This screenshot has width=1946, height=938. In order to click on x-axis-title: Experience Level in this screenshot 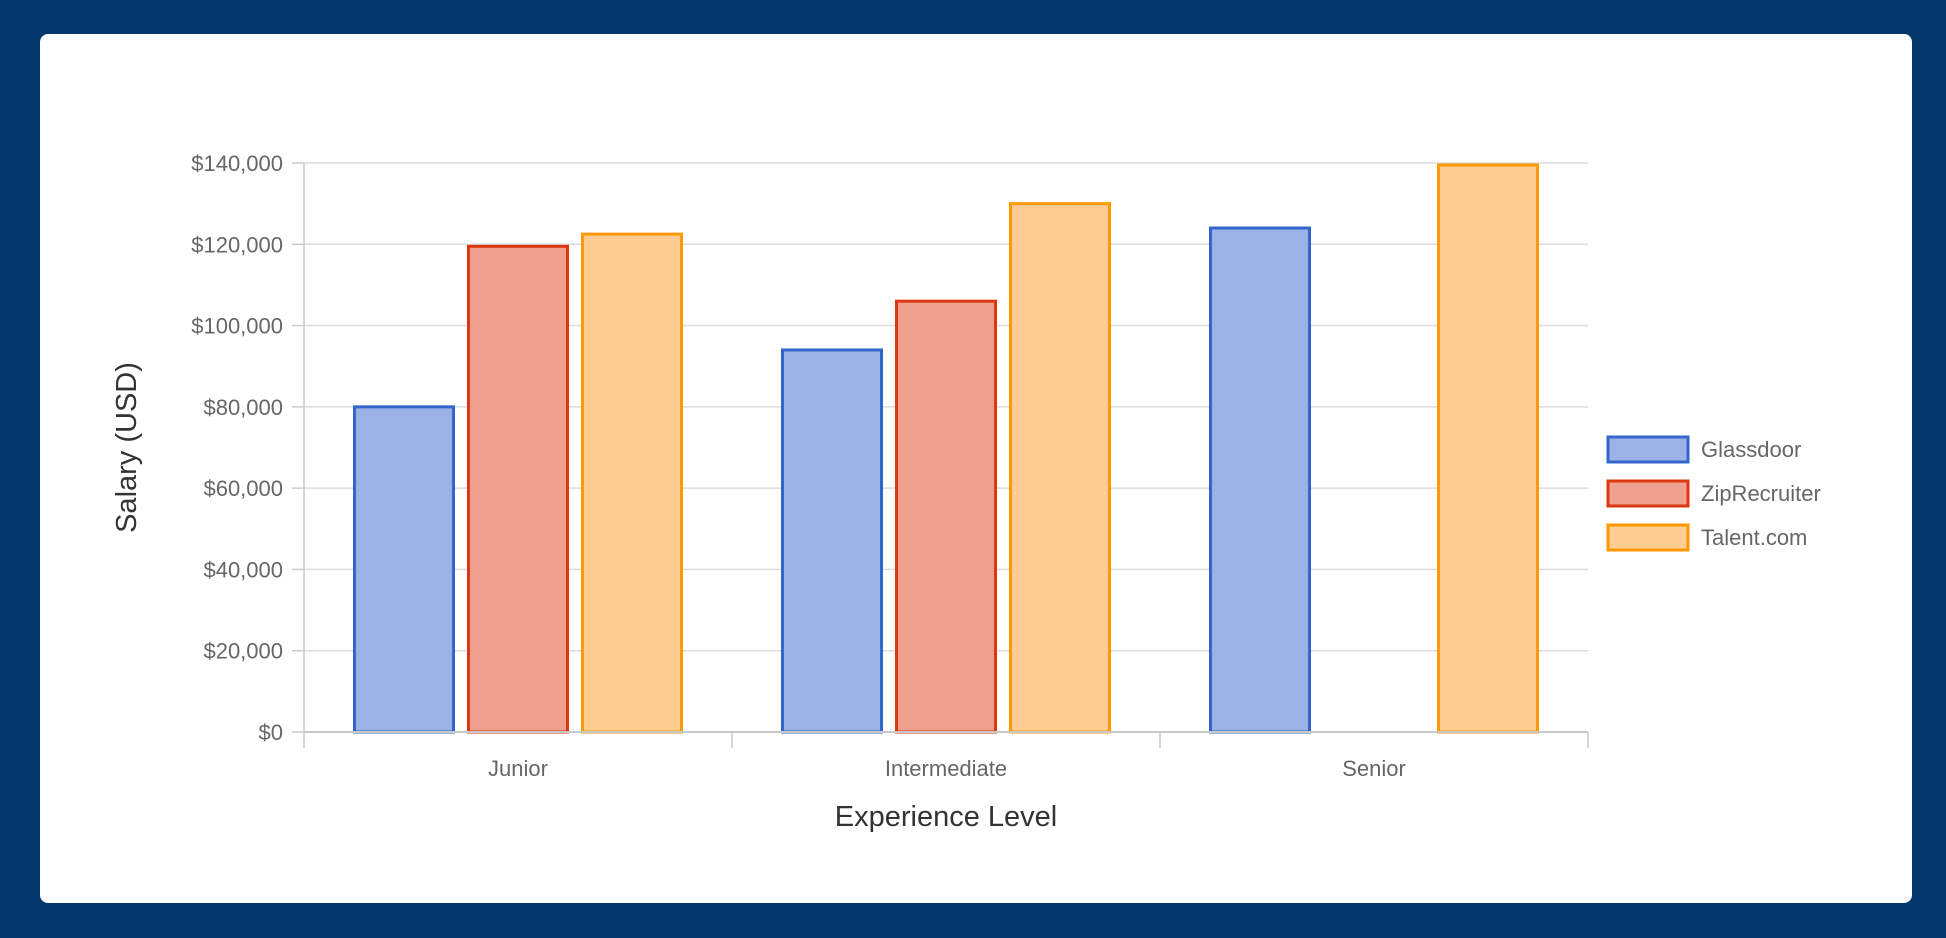, I will do `click(946, 817)`.